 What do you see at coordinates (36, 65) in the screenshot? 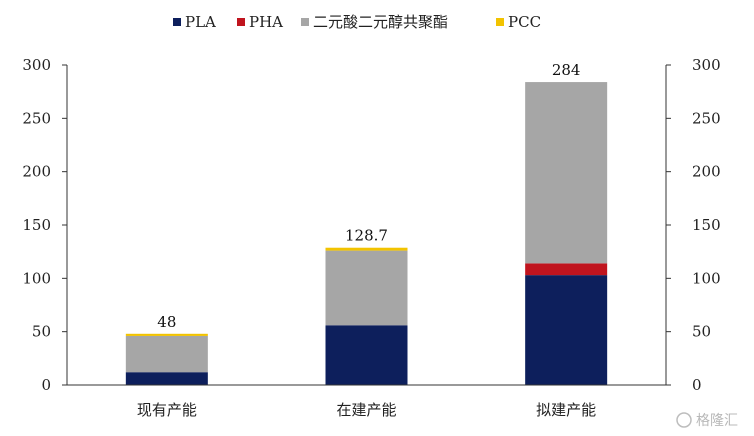
I see `left-tick-label: 300` at bounding box center [36, 65].